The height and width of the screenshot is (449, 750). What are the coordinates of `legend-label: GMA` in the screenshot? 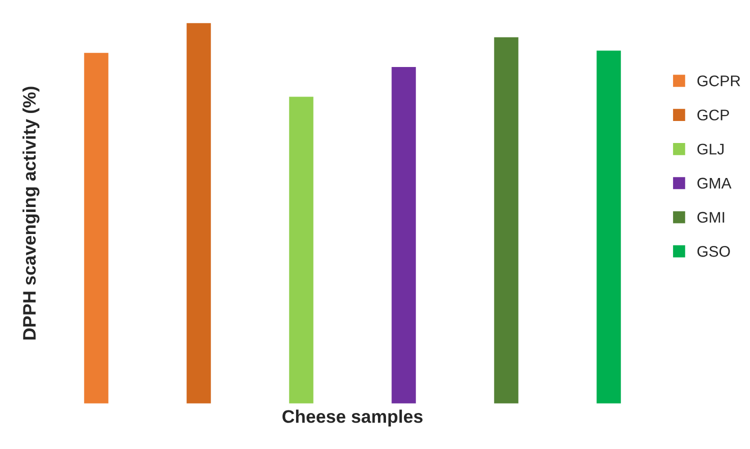 It's located at (714, 183).